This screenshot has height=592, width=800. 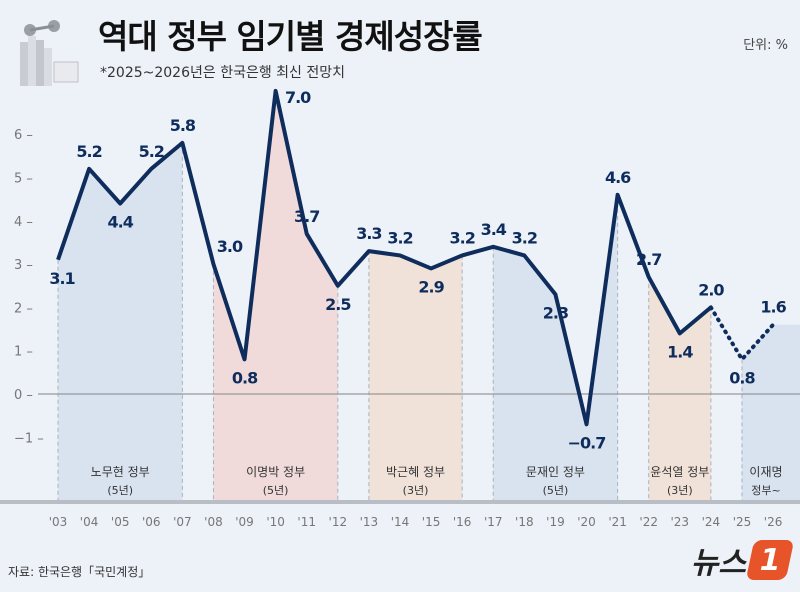 I want to click on x-tick-label: '14, so click(x=400, y=522).